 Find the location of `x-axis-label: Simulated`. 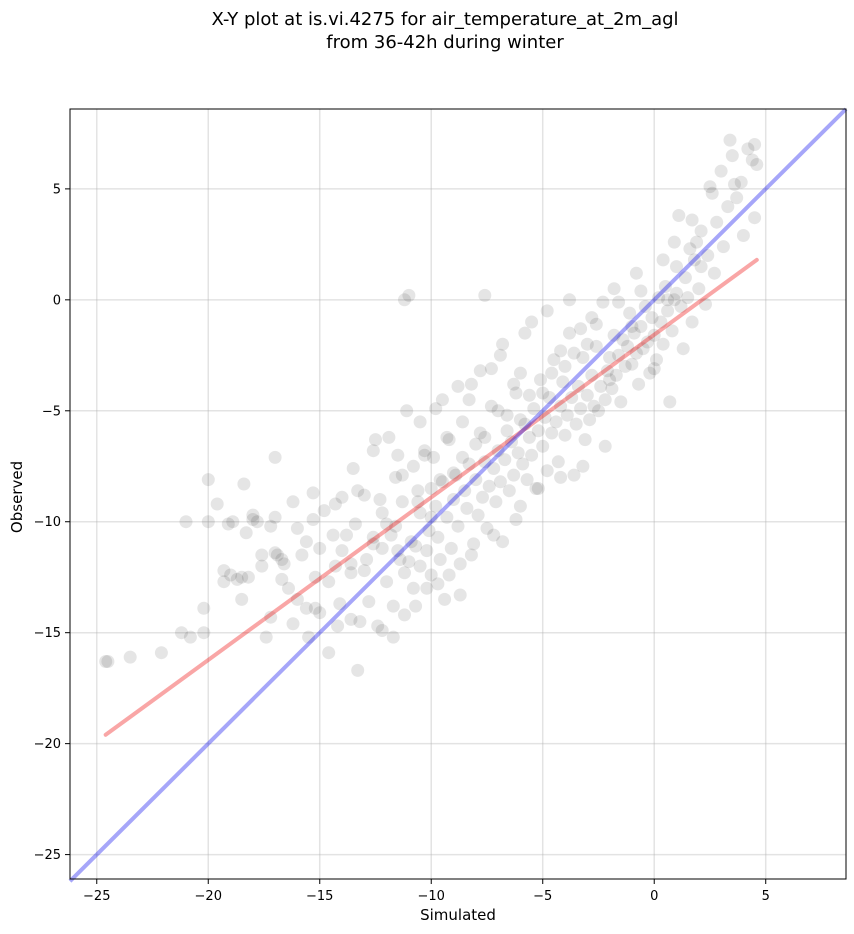

x-axis-label: Simulated is located at coordinates (458, 915).